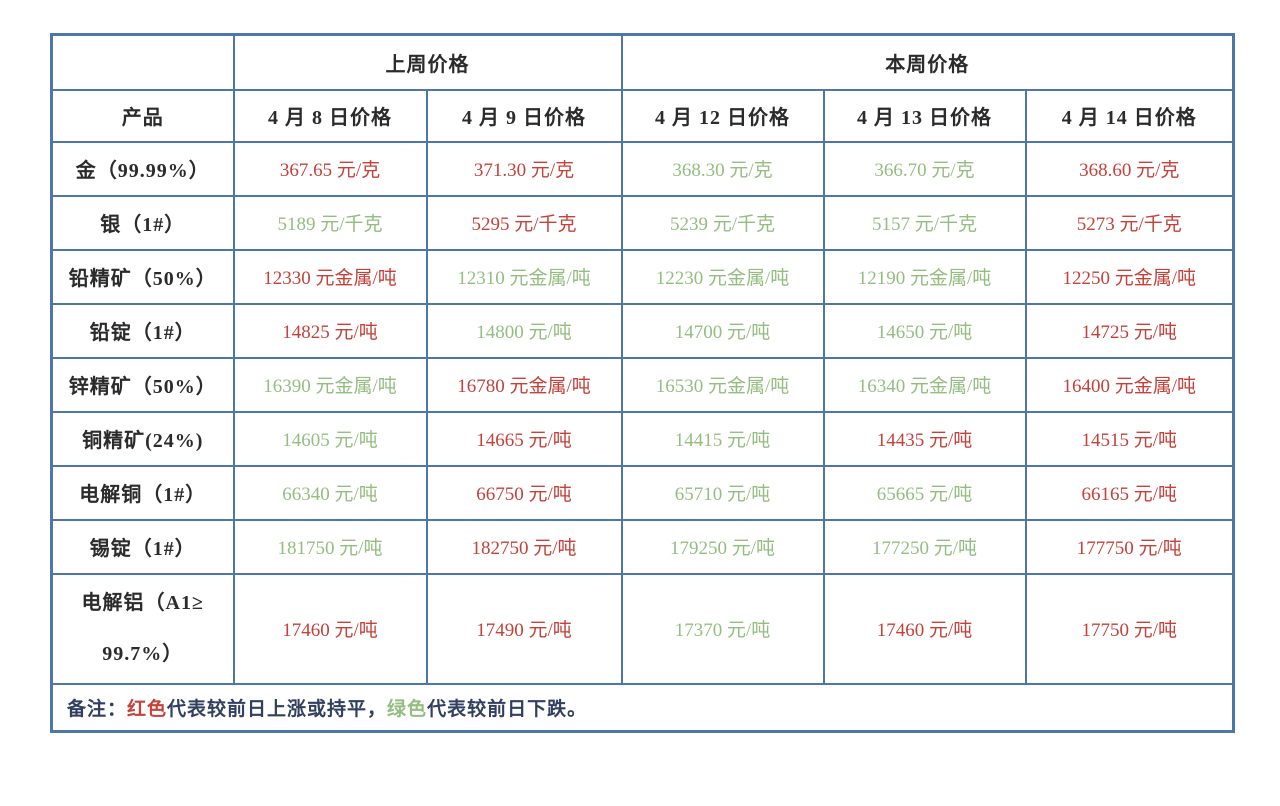  What do you see at coordinates (924, 438) in the screenshot?
I see `price-cell: 14435 元/吨` at bounding box center [924, 438].